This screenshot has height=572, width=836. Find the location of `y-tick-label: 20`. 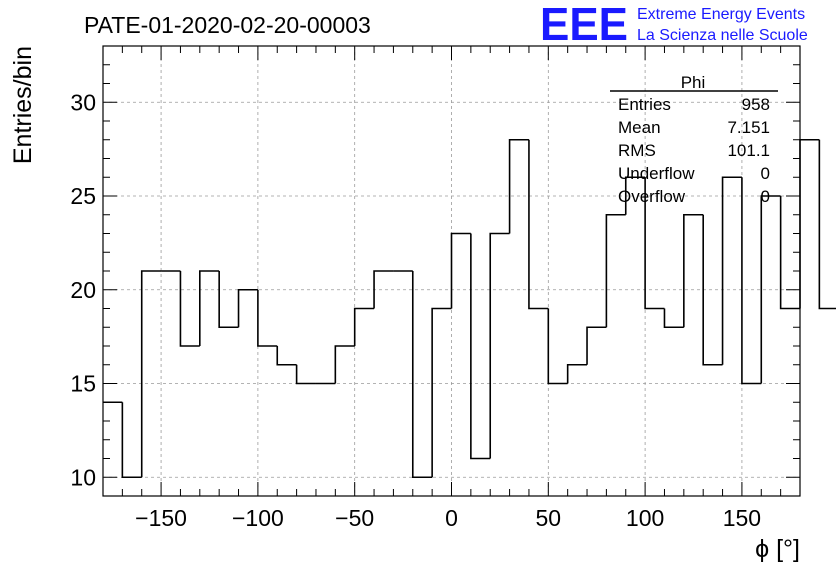

y-tick-label: 20 is located at coordinates (83, 290).